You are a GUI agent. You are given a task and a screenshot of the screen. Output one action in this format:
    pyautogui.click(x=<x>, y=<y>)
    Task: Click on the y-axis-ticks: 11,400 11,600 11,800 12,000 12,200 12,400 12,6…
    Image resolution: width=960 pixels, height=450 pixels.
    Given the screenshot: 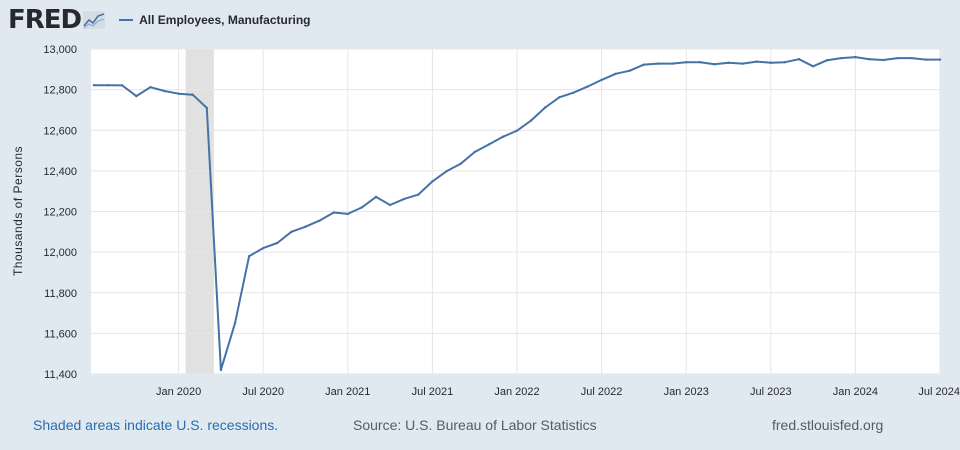 What is the action you would take?
    pyautogui.click(x=60, y=212)
    